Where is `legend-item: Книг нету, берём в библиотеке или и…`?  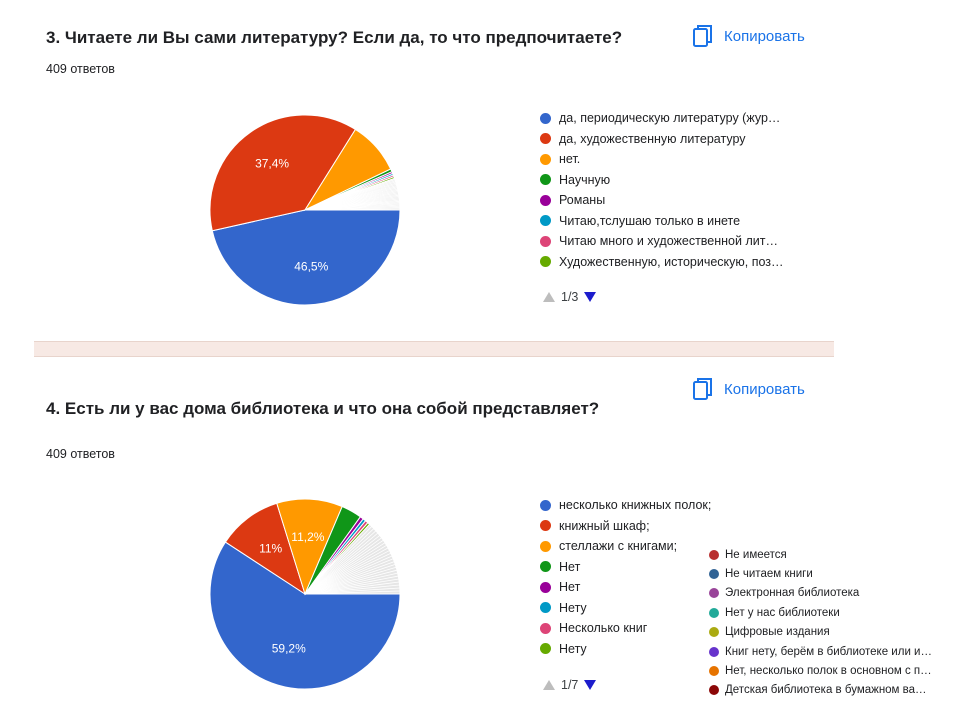
legend-item: Книг нету, берём в библиотеке или и… is located at coordinates (820, 651).